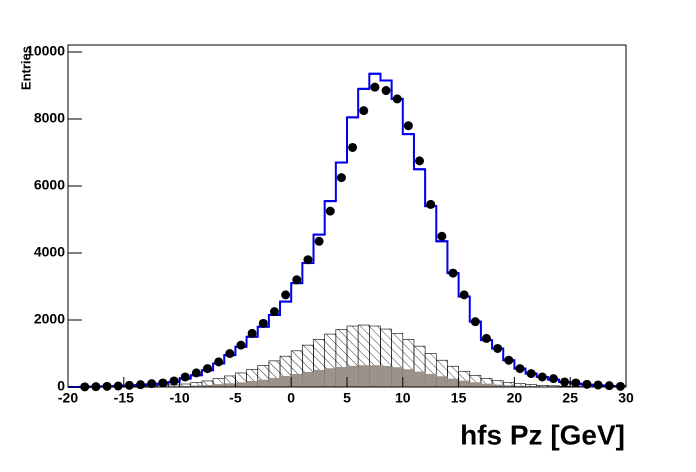  What do you see at coordinates (626, 398) in the screenshot?
I see `x-tick-label: 30` at bounding box center [626, 398].